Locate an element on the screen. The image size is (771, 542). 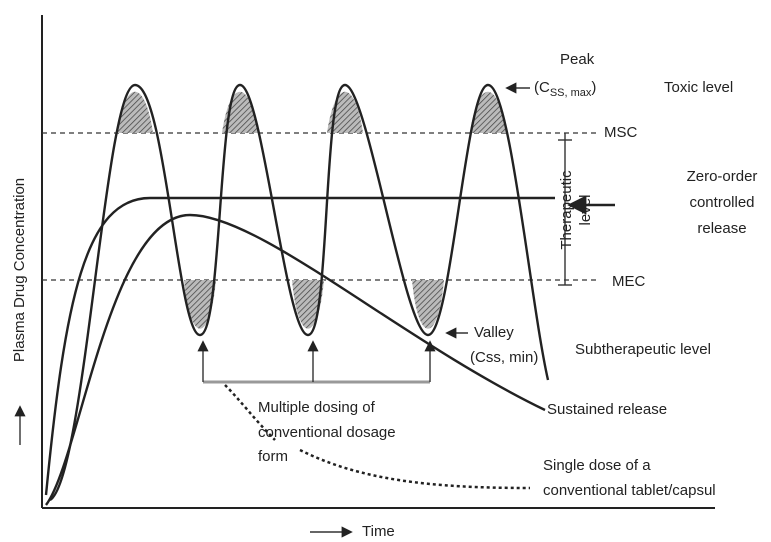
x-axis-label: Time is located at coordinates (378, 531).